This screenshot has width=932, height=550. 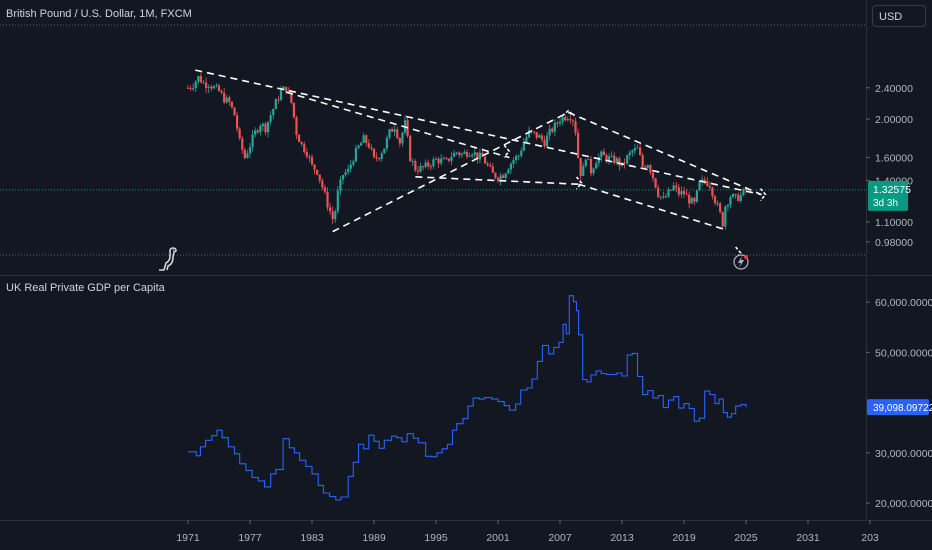 I want to click on currency-button: USD, so click(x=899, y=16).